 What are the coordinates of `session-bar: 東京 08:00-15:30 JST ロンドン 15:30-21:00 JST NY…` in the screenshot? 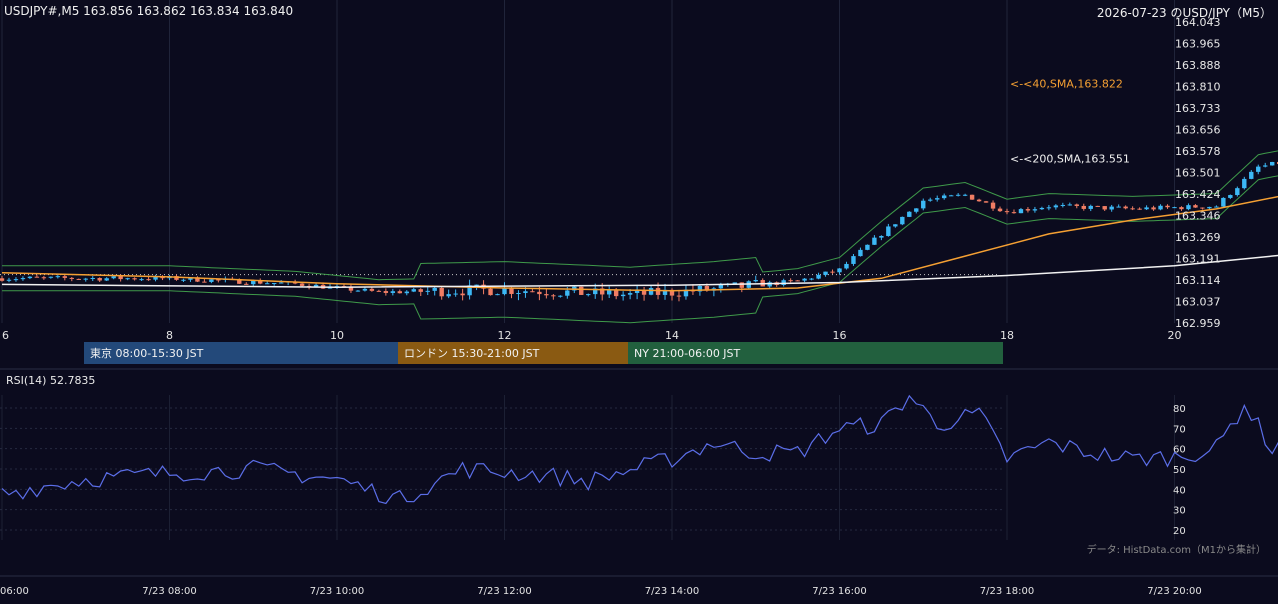 It's located at (543, 353).